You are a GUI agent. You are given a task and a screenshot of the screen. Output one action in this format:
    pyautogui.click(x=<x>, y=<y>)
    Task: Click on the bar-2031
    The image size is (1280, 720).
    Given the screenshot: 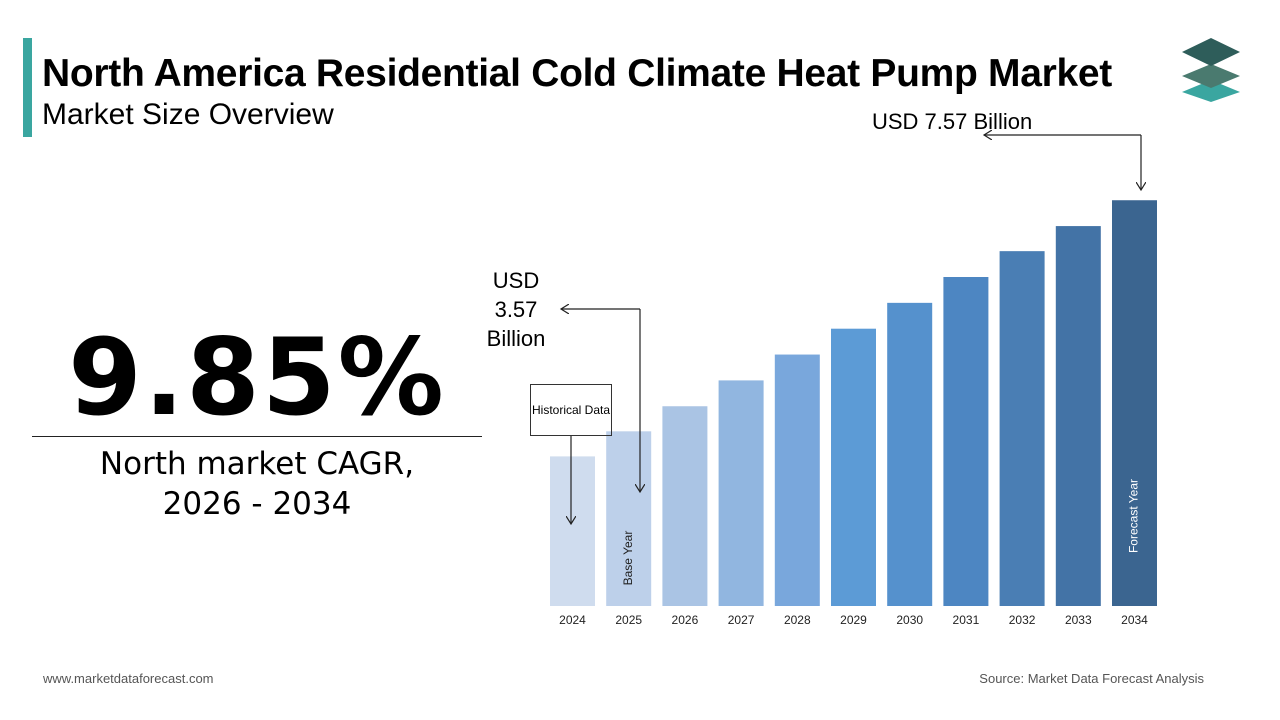 What is the action you would take?
    pyautogui.click(x=966, y=441)
    